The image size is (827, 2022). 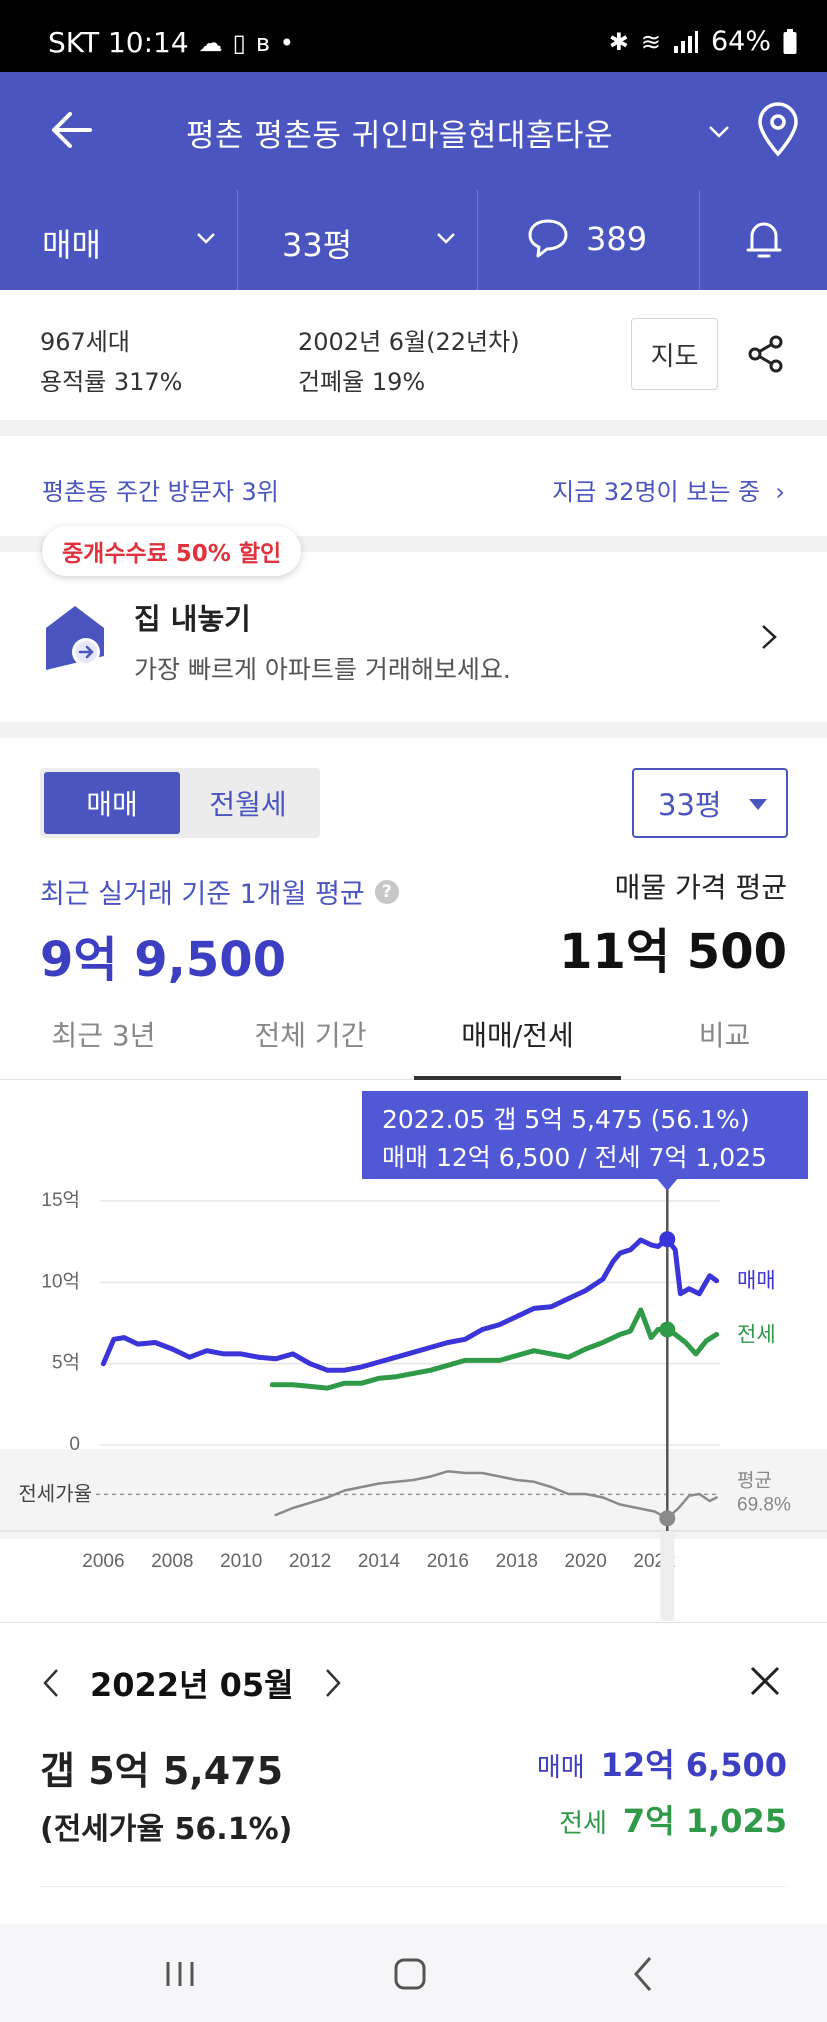 I want to click on x-tick-label: 2016, so click(x=448, y=1561).